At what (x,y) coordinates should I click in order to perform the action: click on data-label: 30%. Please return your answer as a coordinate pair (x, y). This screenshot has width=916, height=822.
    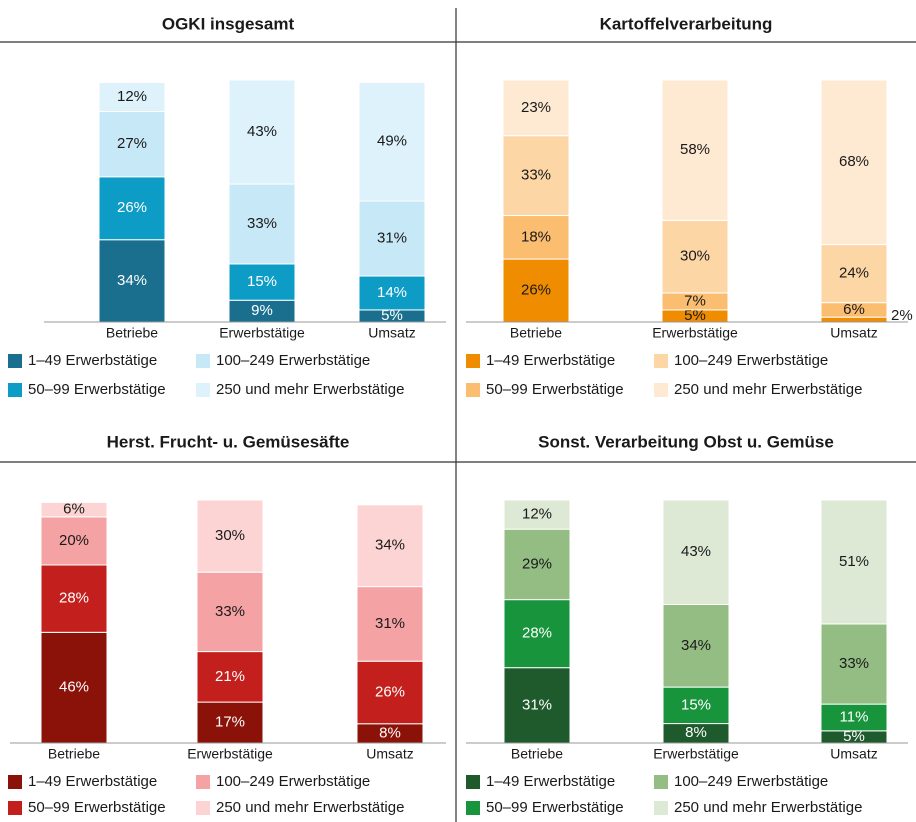
    Looking at the image, I should click on (695, 256).